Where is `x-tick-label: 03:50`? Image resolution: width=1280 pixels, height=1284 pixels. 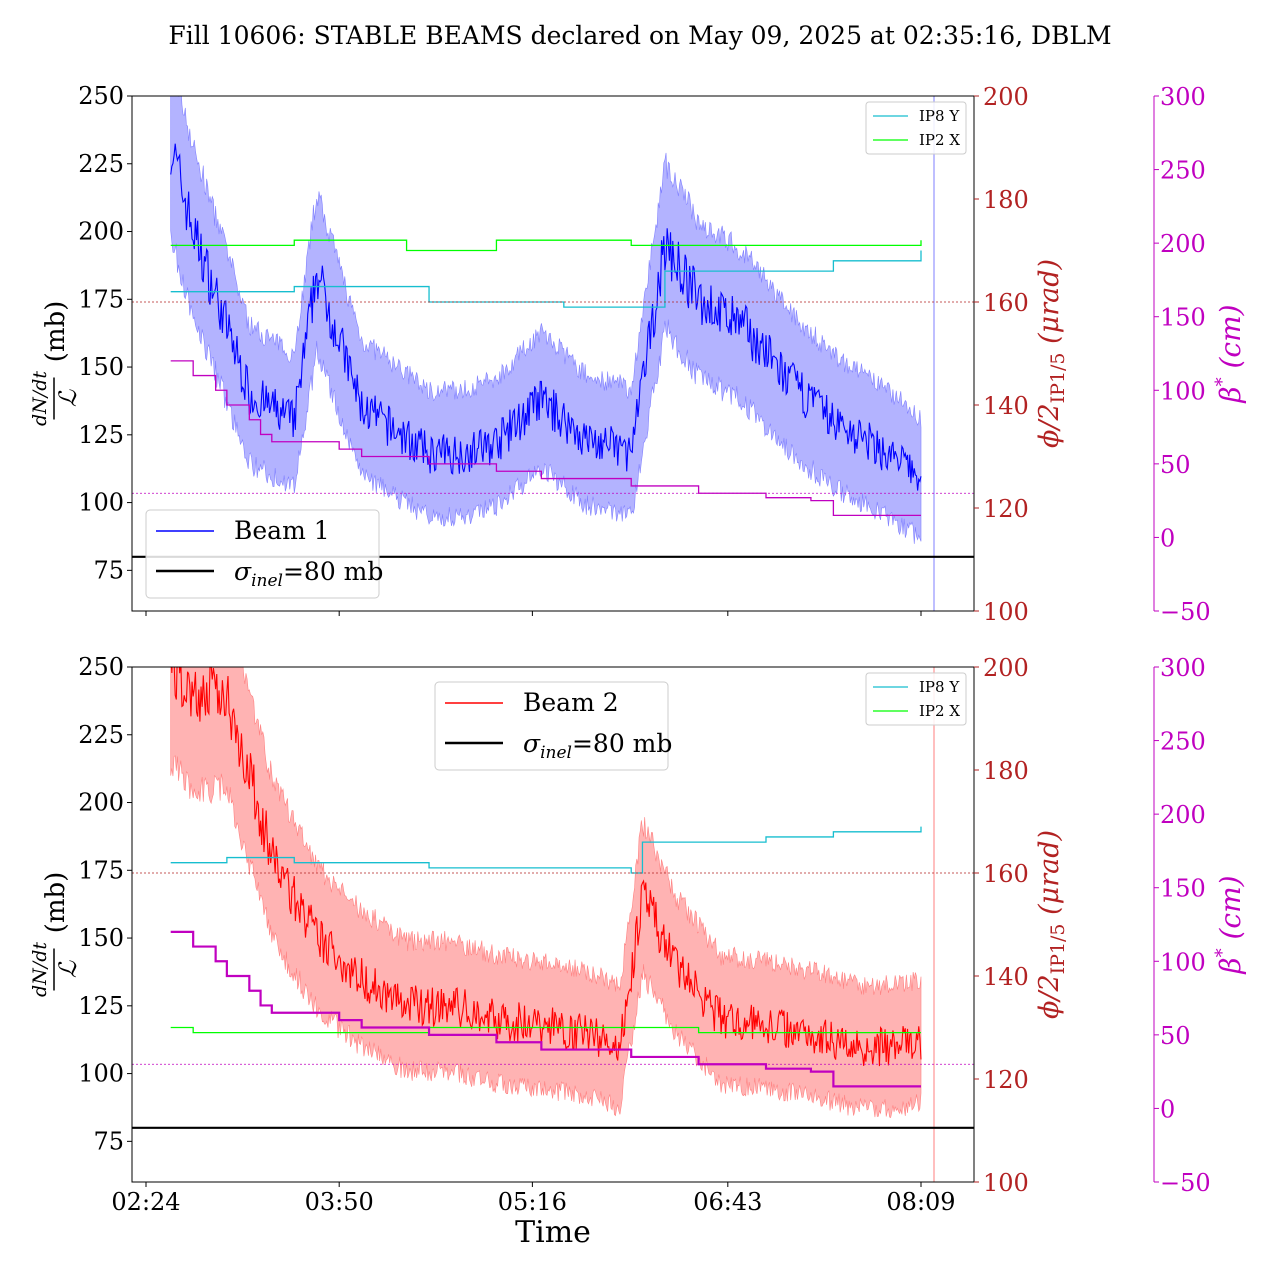
x-tick-label: 03:50 is located at coordinates (339, 1202).